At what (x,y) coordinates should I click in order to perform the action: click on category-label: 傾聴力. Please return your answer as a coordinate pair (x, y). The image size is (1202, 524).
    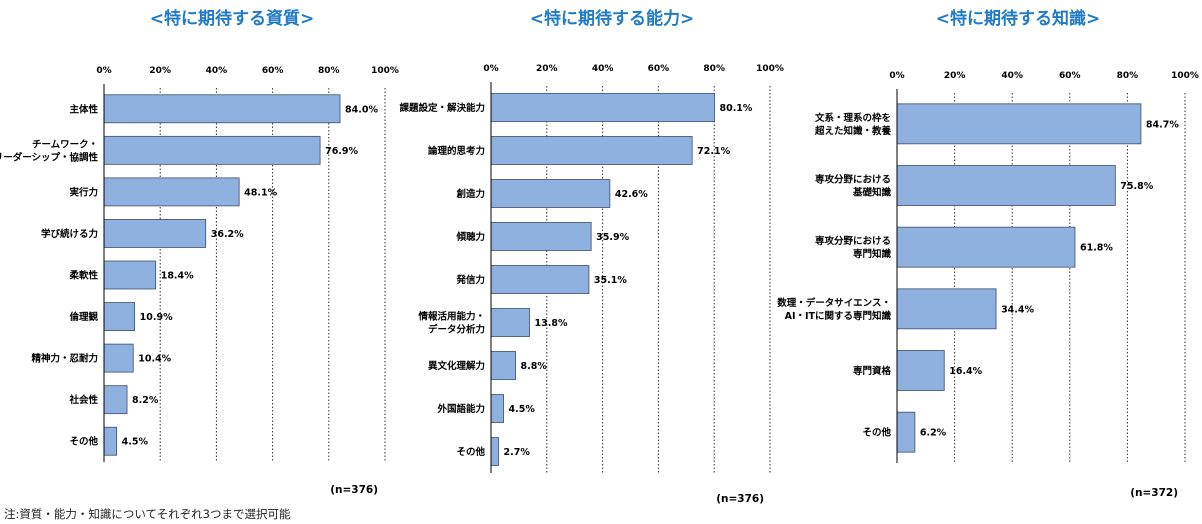
    Looking at the image, I should click on (470, 237).